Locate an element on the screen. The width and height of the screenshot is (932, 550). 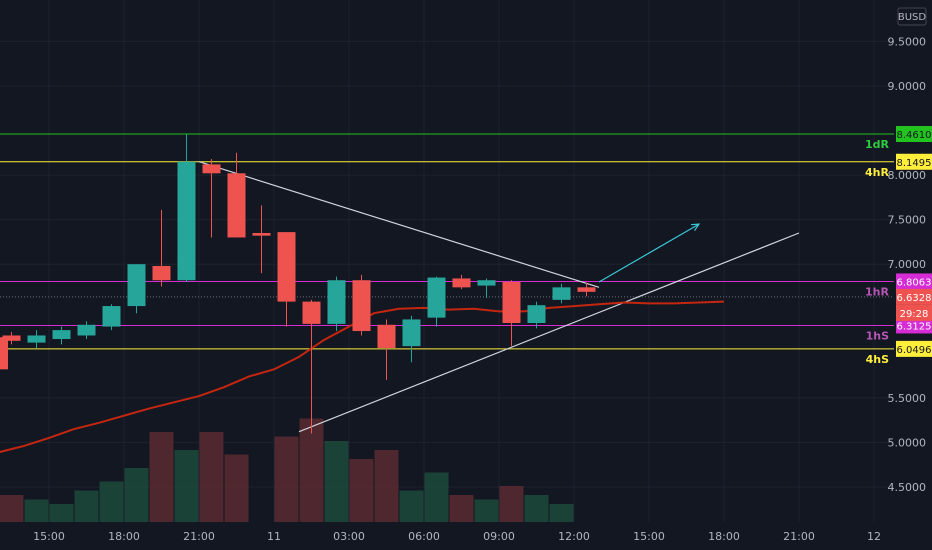
countdown-tag: 29:28 is located at coordinates (914, 314).